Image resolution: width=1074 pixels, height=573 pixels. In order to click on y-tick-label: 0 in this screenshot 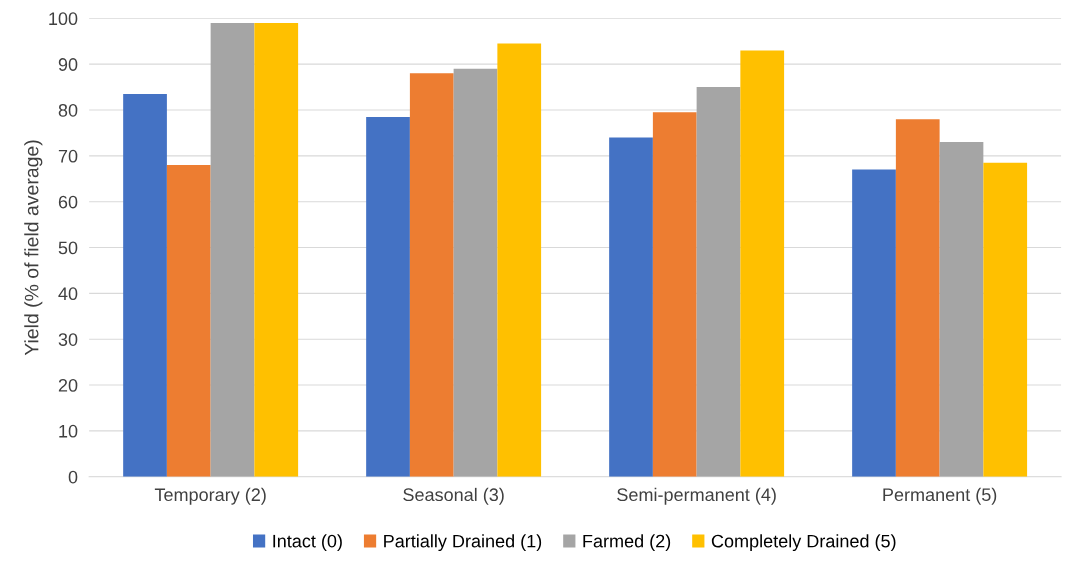, I will do `click(73, 477)`.